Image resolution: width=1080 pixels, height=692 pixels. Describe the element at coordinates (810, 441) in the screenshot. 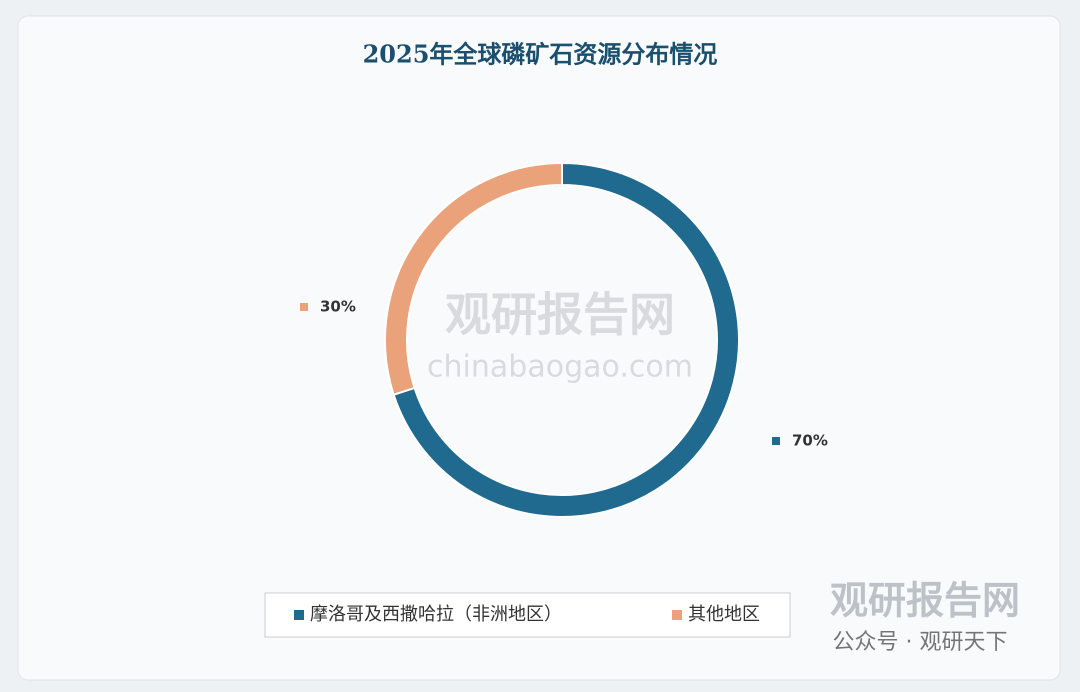

I see `data-label: 70%` at that location.